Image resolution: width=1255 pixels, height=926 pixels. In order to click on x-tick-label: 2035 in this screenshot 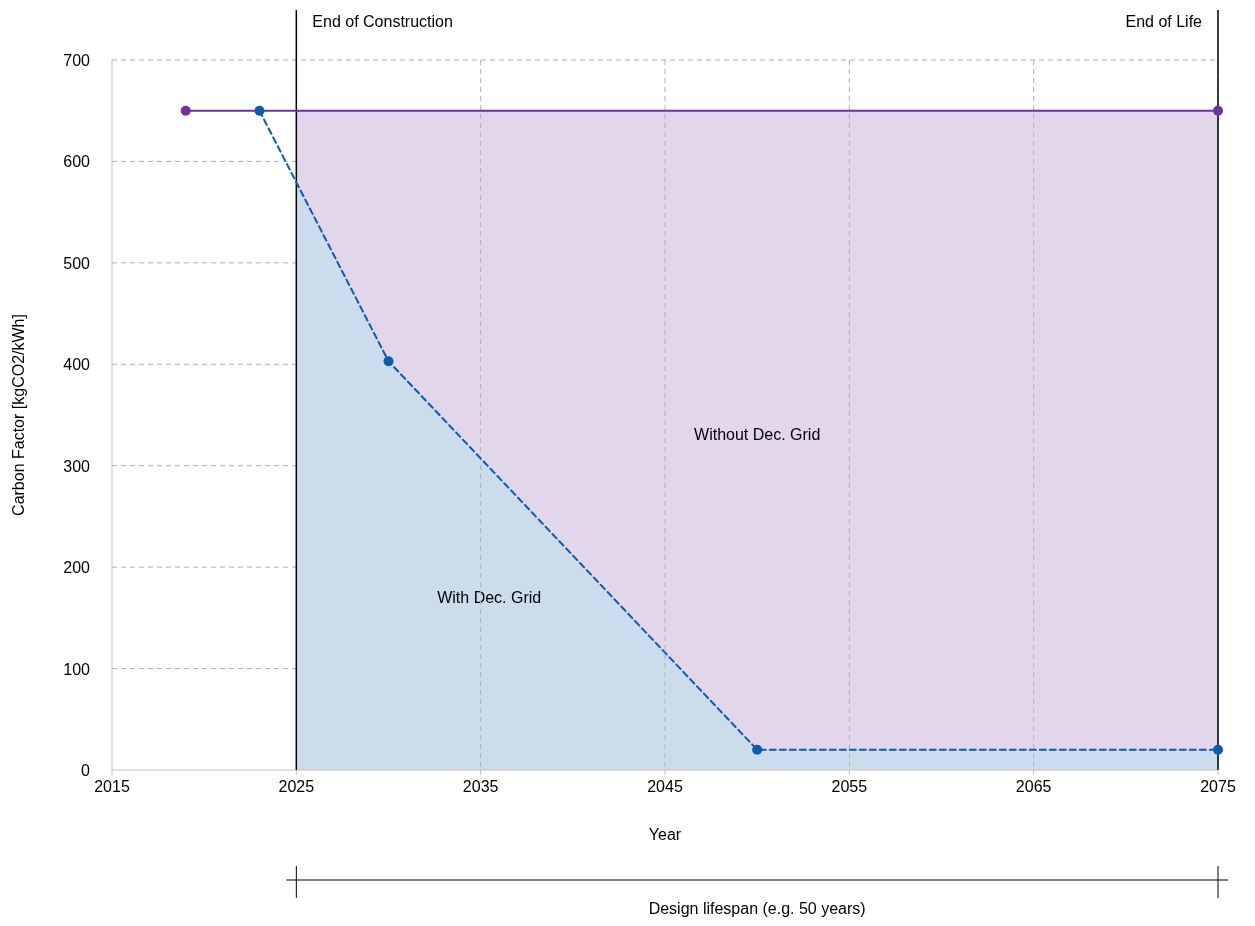, I will do `click(480, 786)`.